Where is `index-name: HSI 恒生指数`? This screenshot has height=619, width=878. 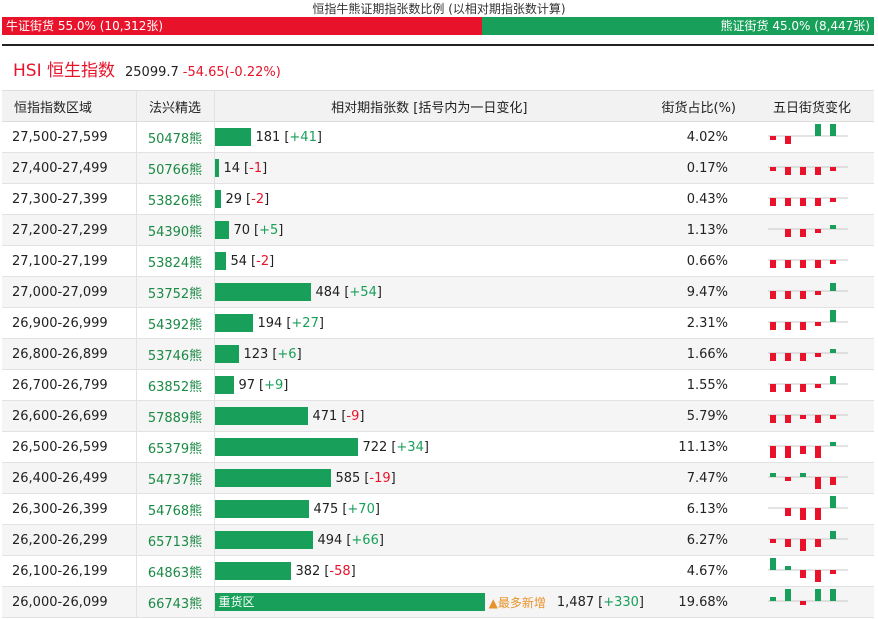 index-name: HSI 恒生指数 is located at coordinates (64, 71).